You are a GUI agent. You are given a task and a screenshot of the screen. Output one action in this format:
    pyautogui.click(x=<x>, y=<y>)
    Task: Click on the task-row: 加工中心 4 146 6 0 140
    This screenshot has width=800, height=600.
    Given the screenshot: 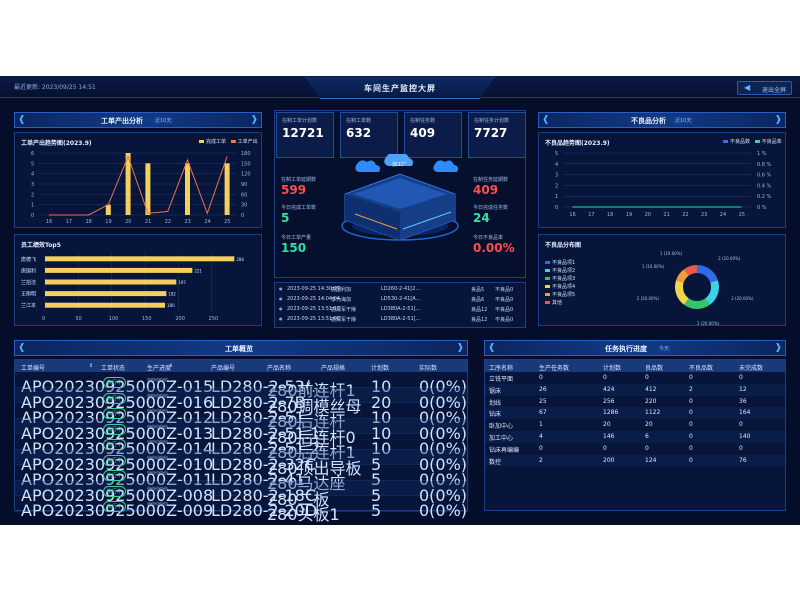 What is the action you would take?
    pyautogui.click(x=636, y=437)
    